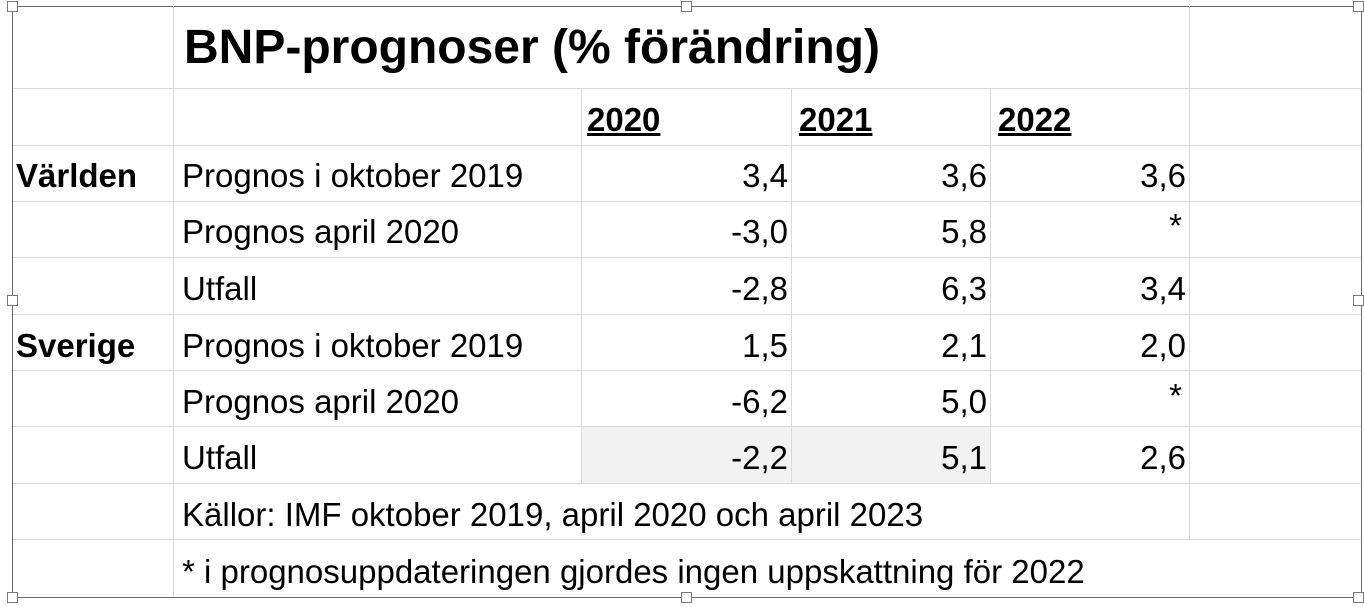  Describe the element at coordinates (1358, 6) in the screenshot. I see `resize-handle-top-right` at that location.